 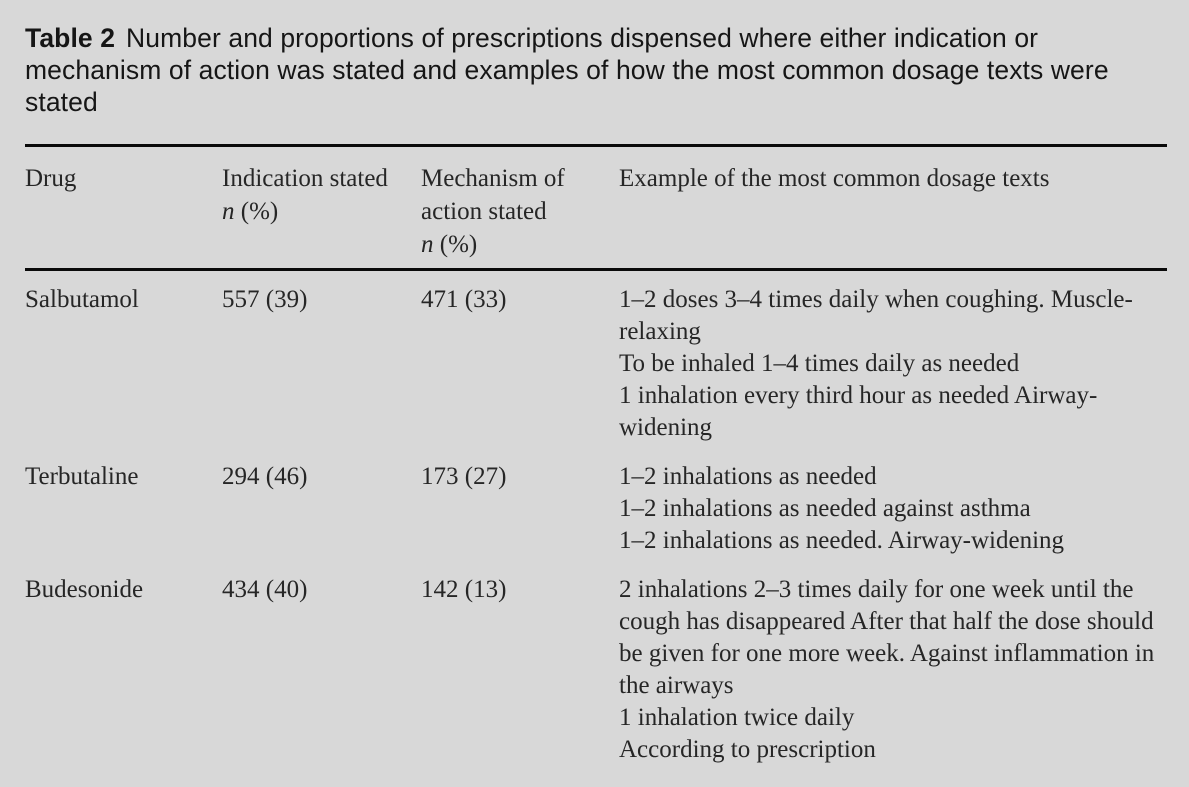 I want to click on table-caption-label: Table 2, so click(x=70, y=38).